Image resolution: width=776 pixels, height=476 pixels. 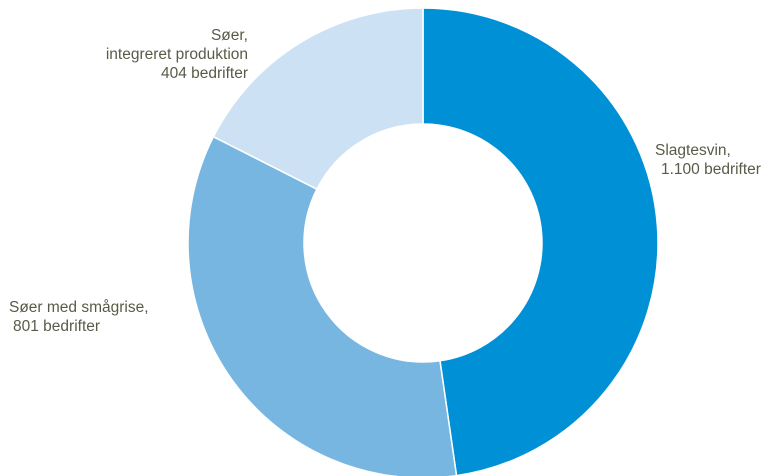 I want to click on slice-soer-integreret, so click(x=318, y=99).